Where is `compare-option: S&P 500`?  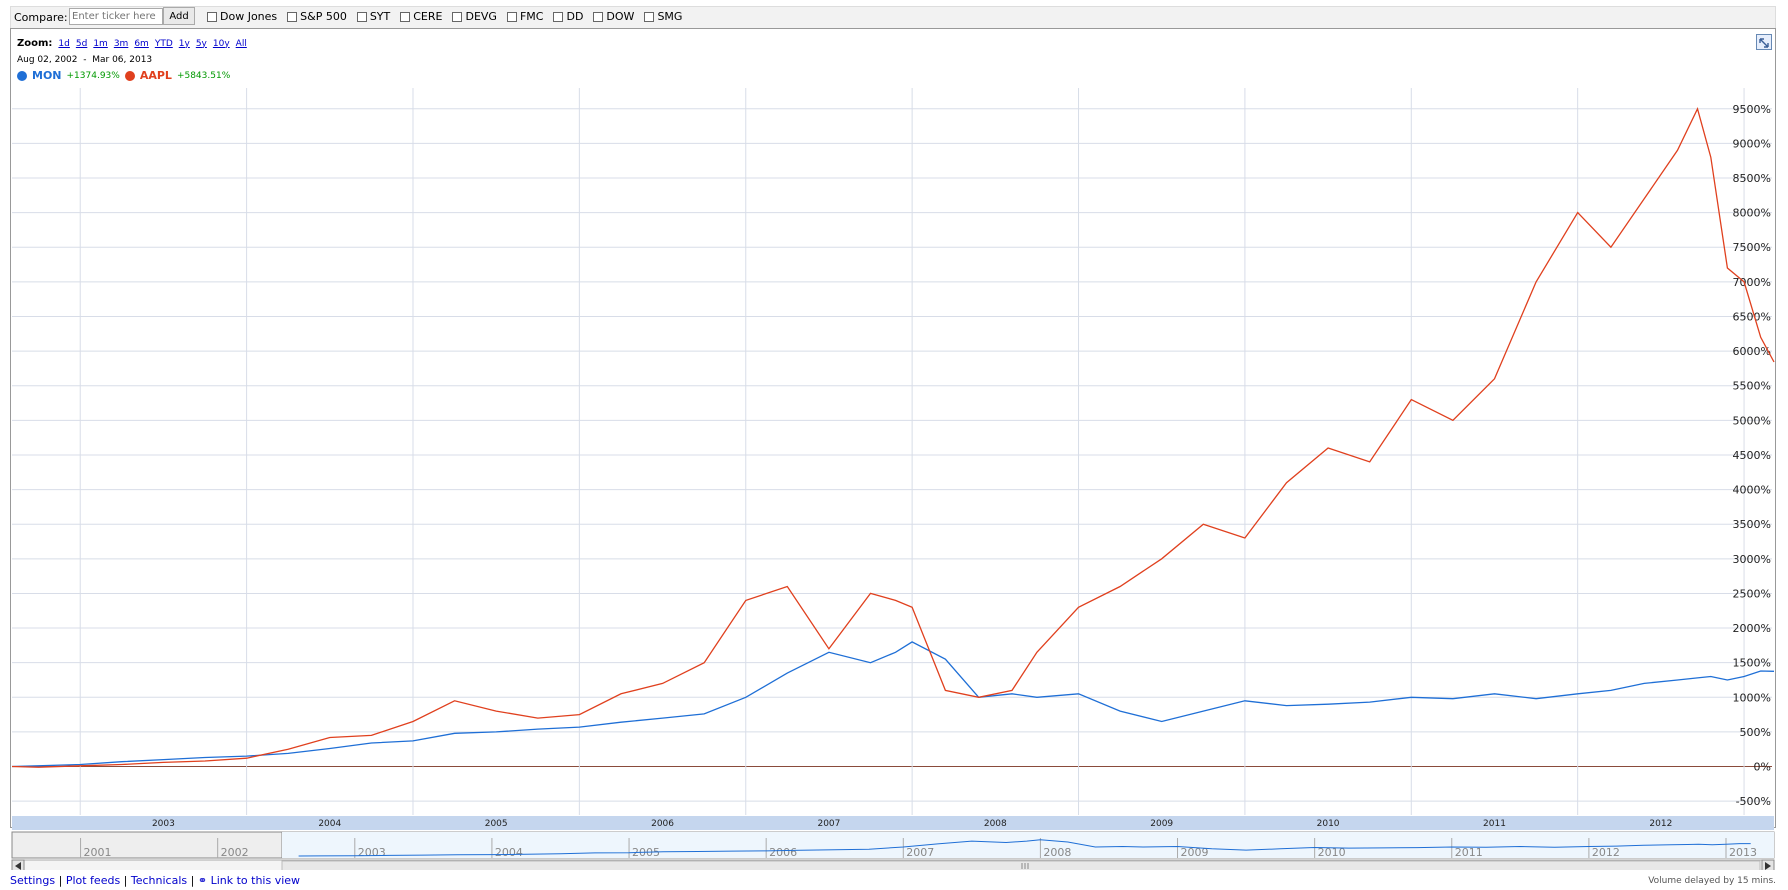 compare-option: S&P 500 is located at coordinates (317, 16).